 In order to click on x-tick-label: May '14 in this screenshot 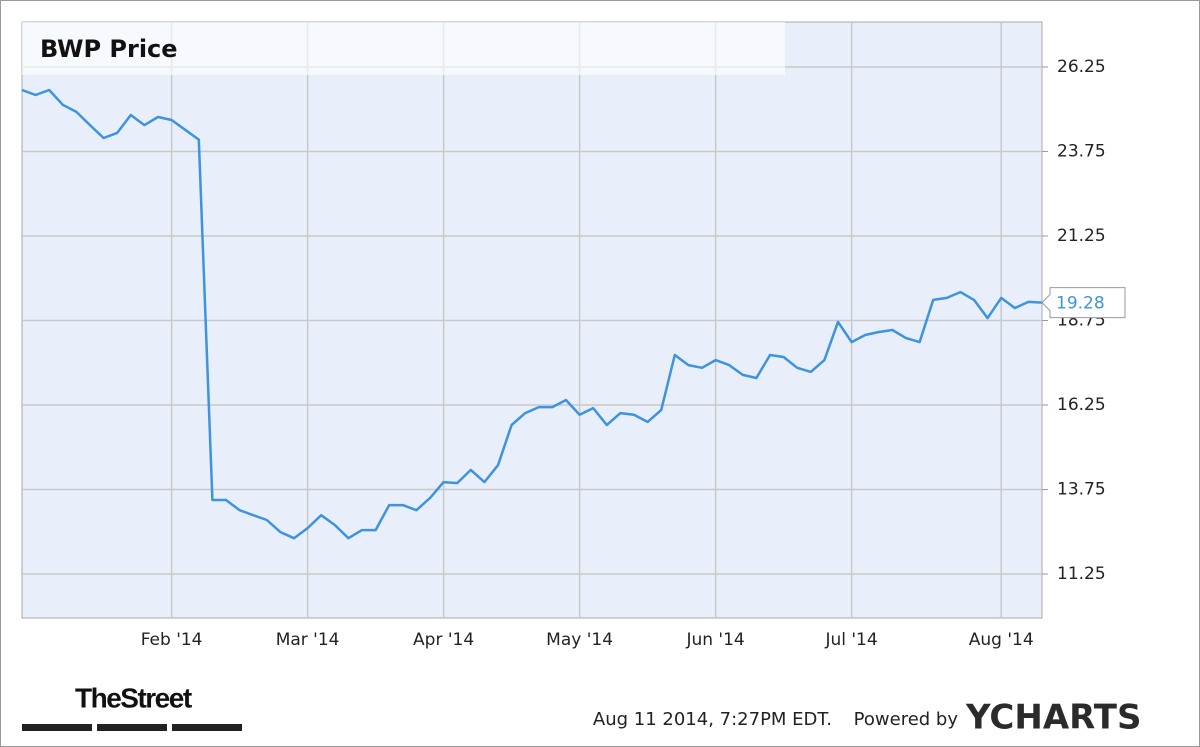, I will do `click(579, 640)`.